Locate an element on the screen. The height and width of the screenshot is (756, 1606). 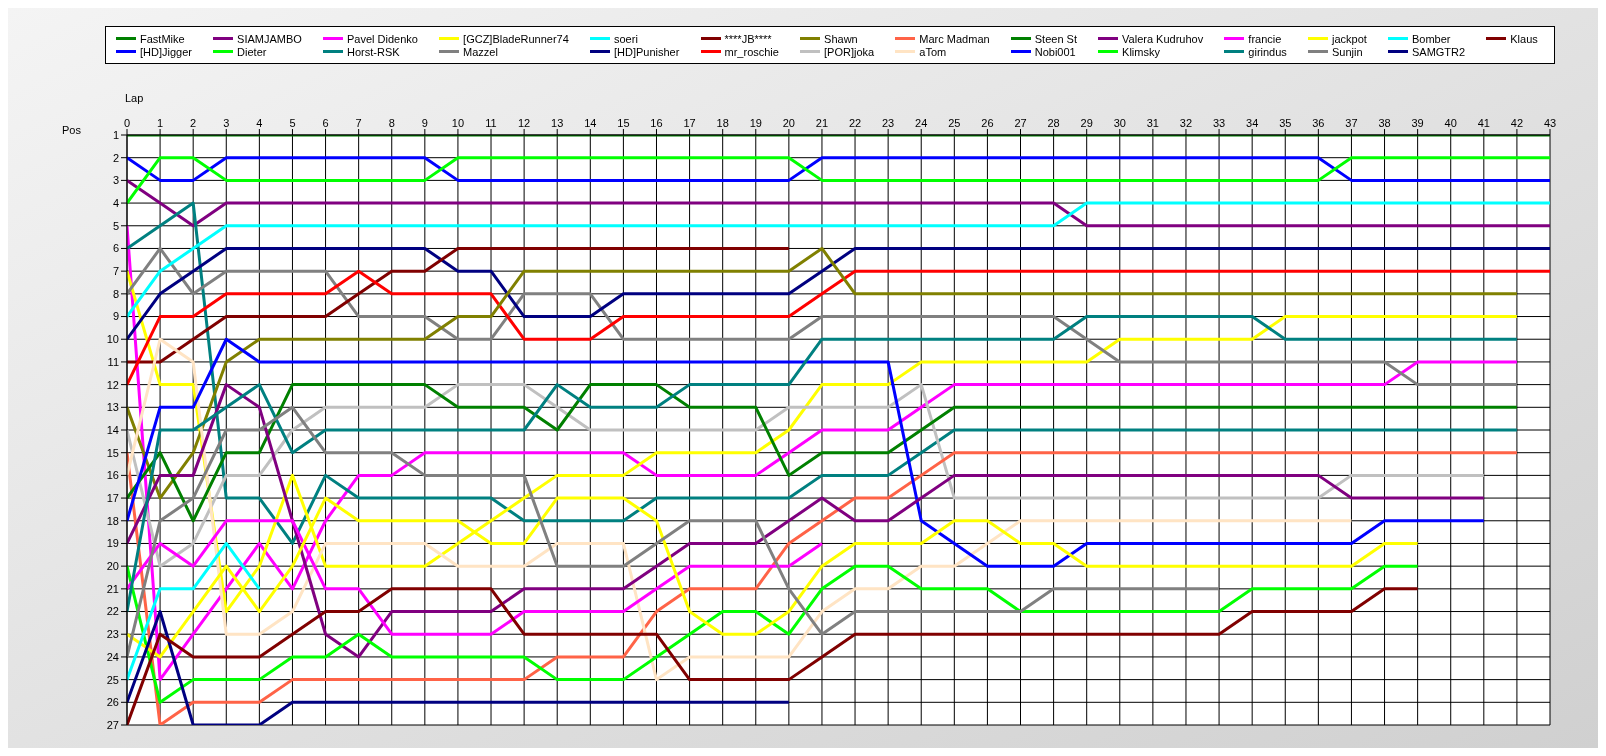
x-tick-label: 4 is located at coordinates (259, 123).